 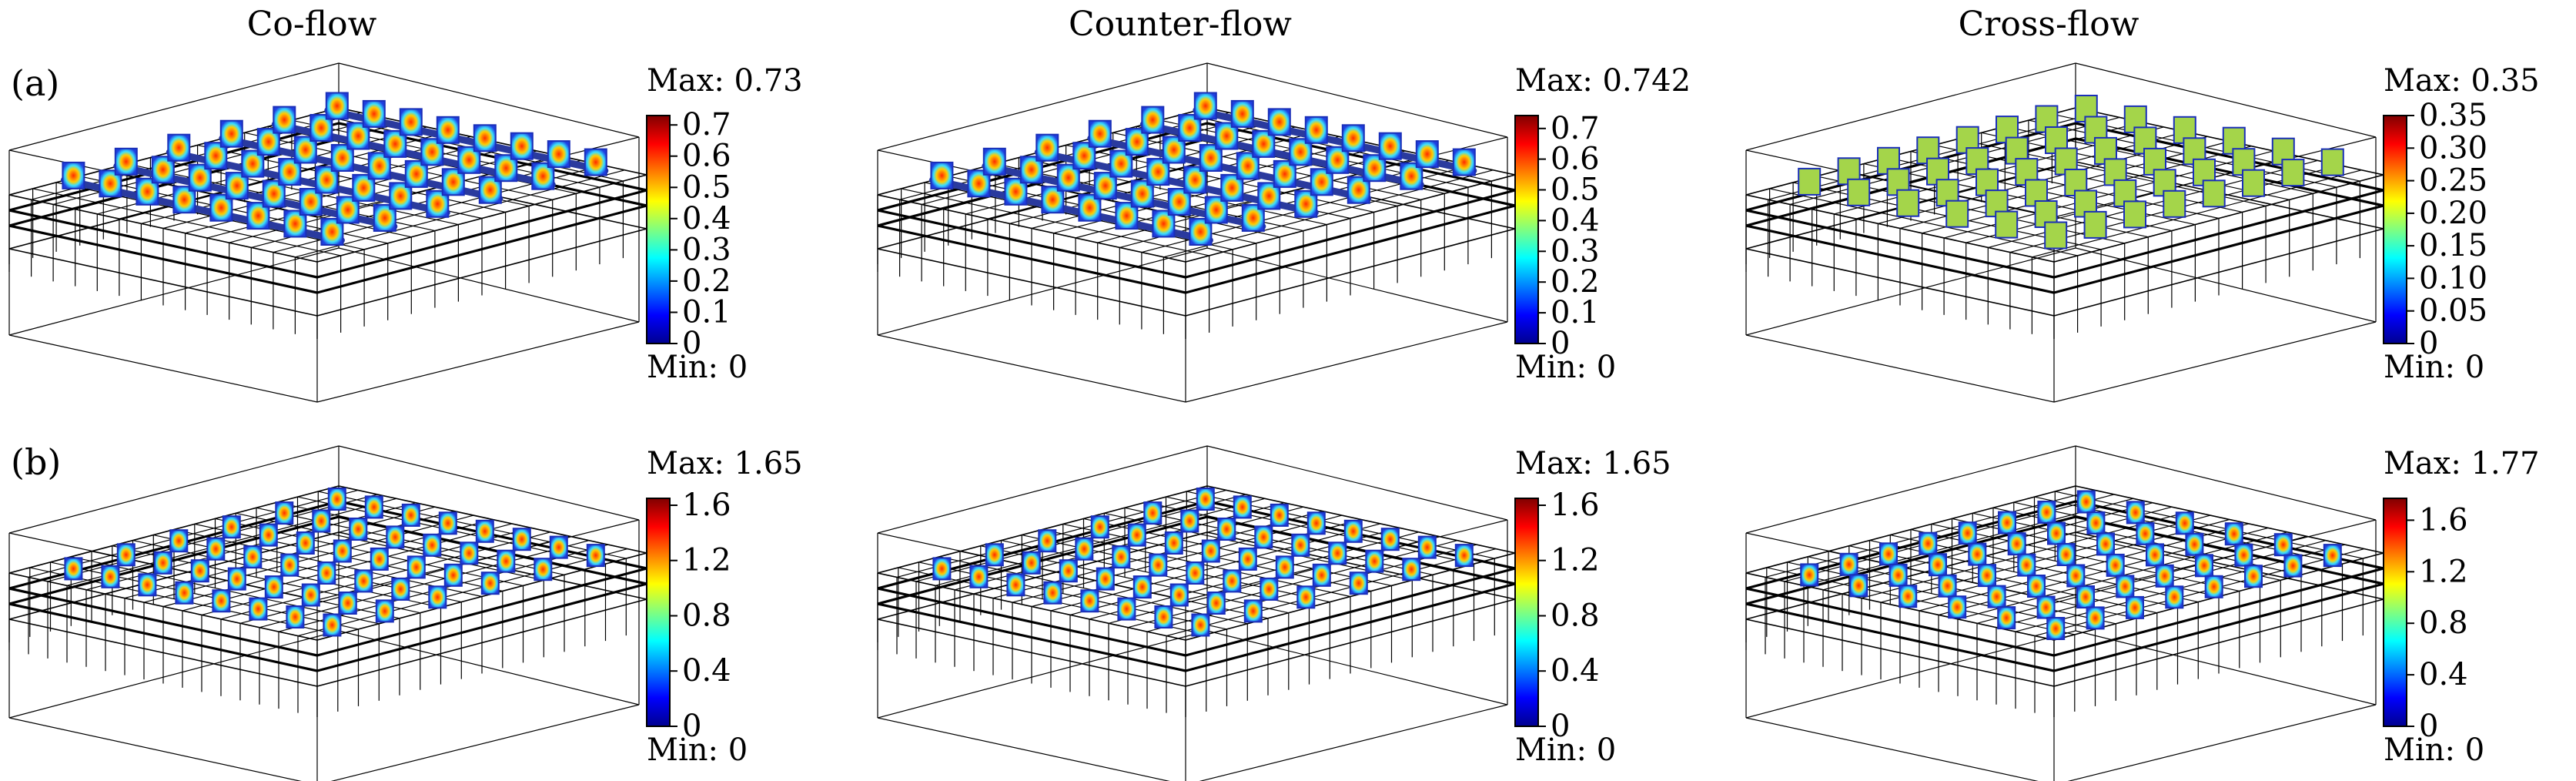 What do you see at coordinates (2453, 311) in the screenshot?
I see `colorbar-tick-label: 0.05` at bounding box center [2453, 311].